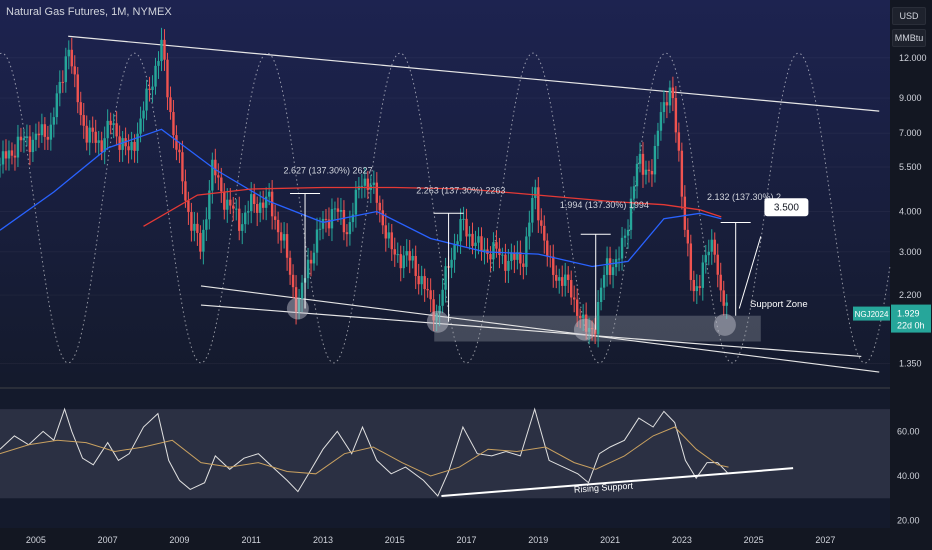 This screenshot has height=550, width=932. Describe the element at coordinates (910, 133) in the screenshot. I see `y-tick-label: 7.000` at that location.